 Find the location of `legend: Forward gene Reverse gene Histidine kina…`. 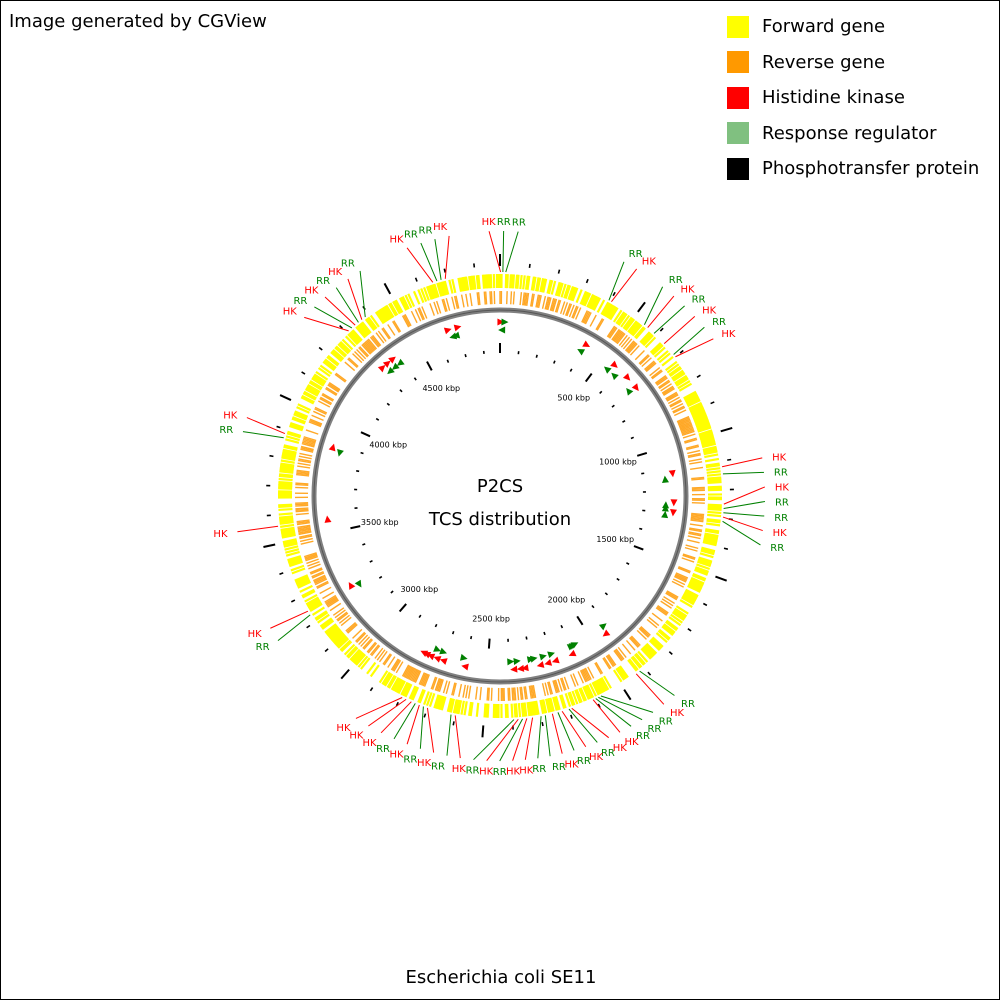

legend: Forward gene Reverse gene Histidine kina… is located at coordinates (853, 98).